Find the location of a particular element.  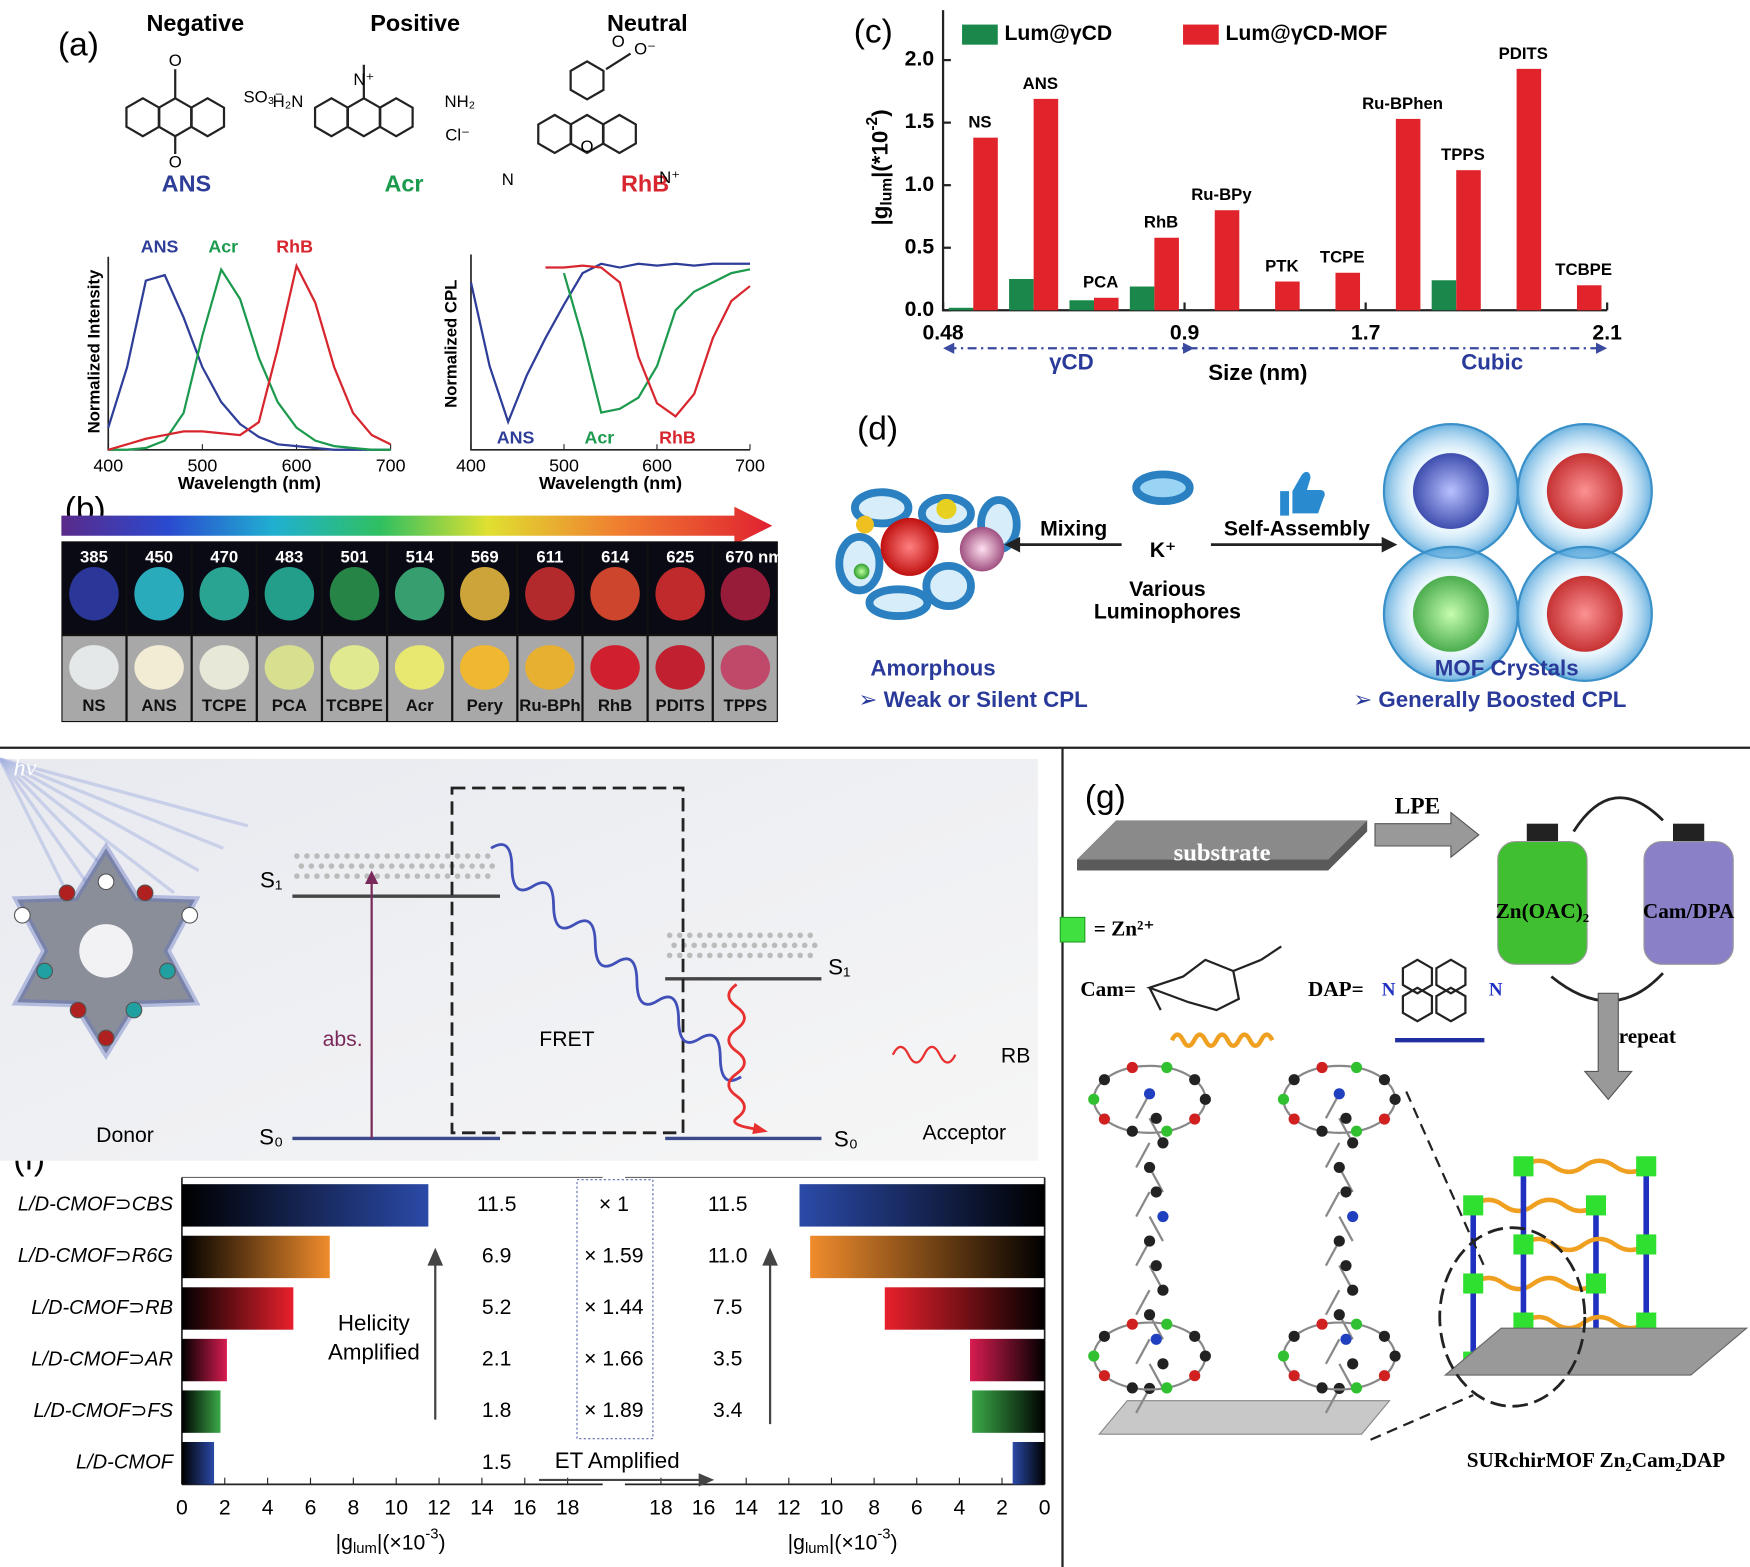

x-tick-label: 700 is located at coordinates (750, 465).